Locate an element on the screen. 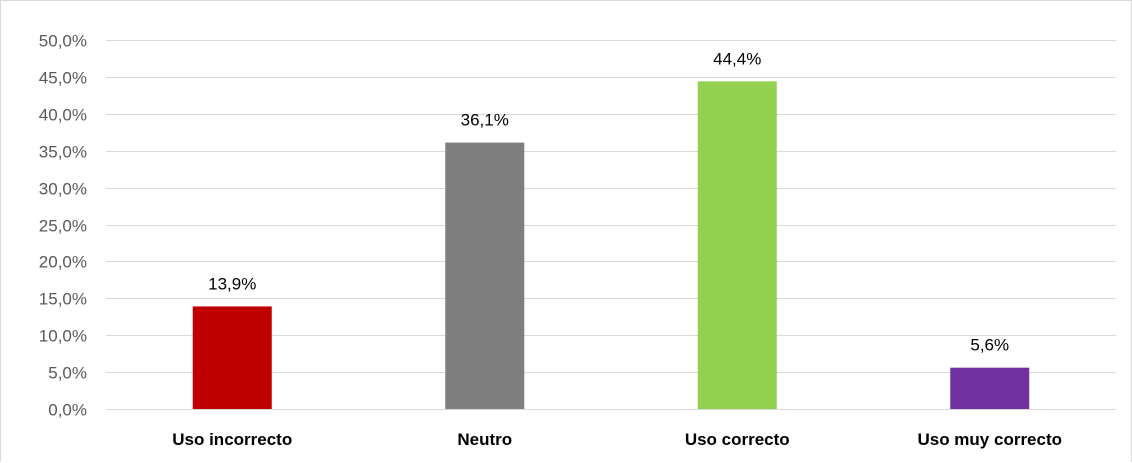  category-label: Neutro is located at coordinates (484, 439).